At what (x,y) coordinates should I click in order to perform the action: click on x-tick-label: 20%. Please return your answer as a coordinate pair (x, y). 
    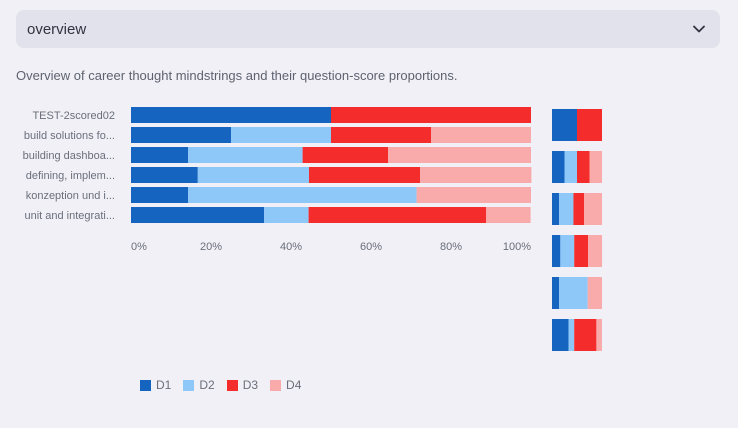
    Looking at the image, I should click on (211, 247).